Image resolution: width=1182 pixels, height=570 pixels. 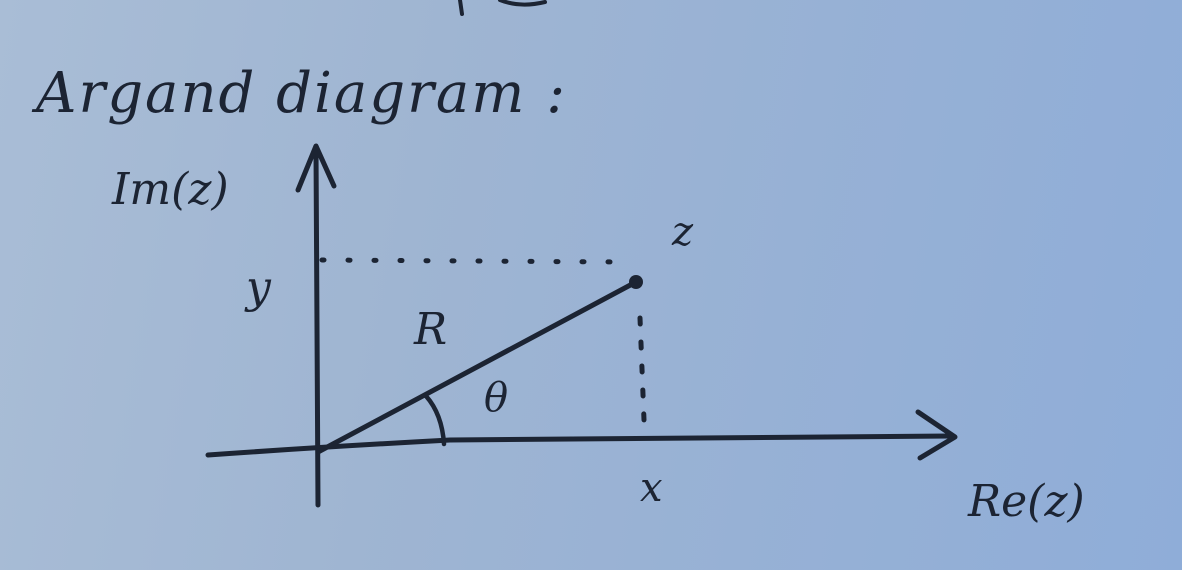 I want to click on y-coordinate-label: y, so click(x=258, y=287).